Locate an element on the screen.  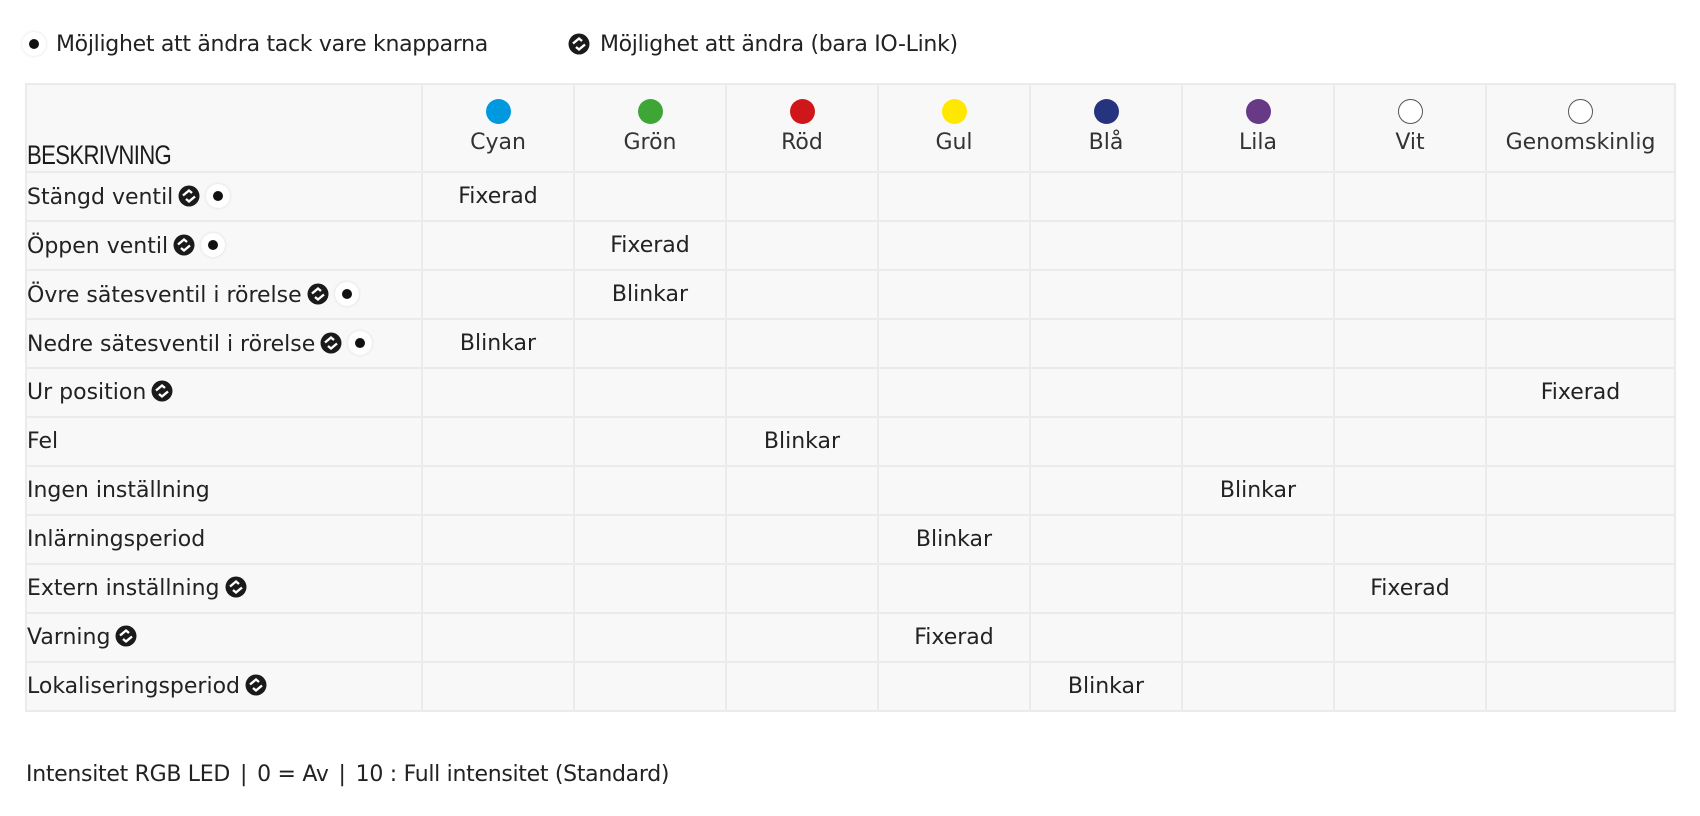
row-description: Lokaliseringsperiod is located at coordinates (224, 686).